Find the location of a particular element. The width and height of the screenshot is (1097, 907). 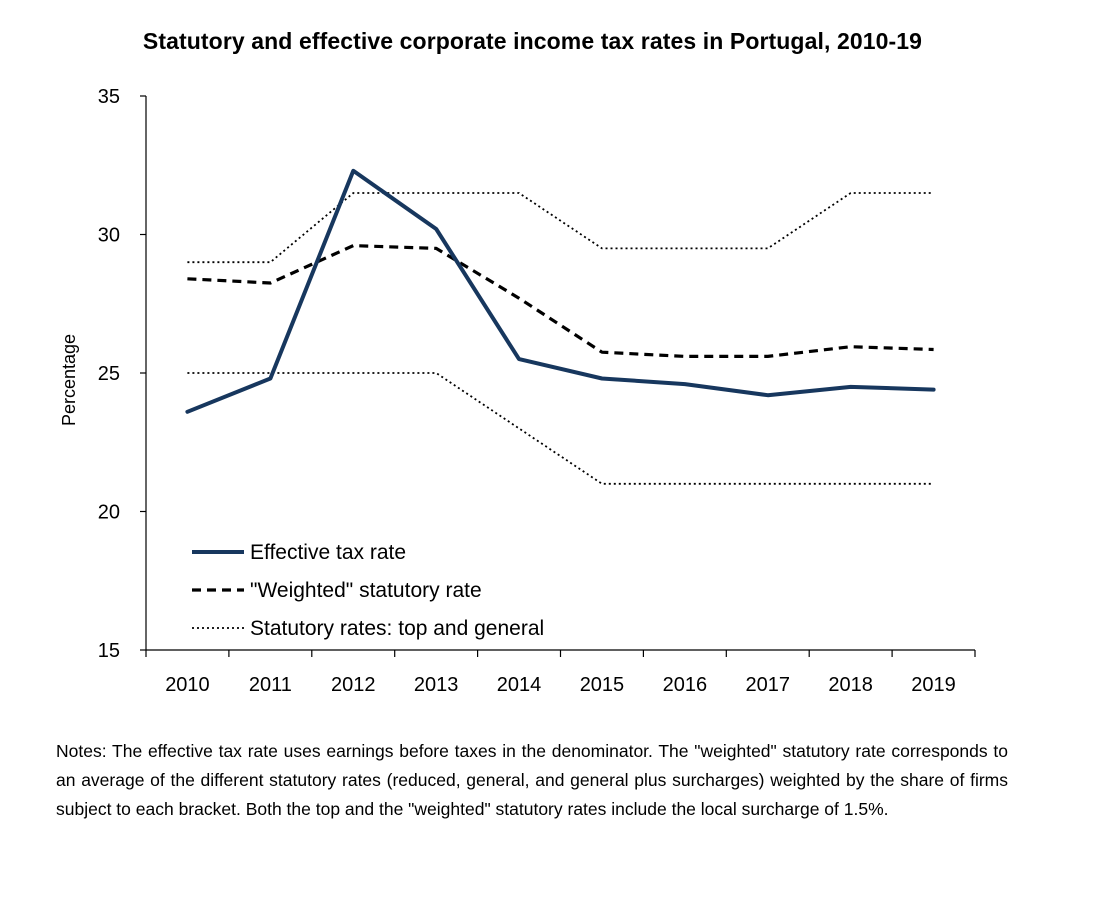

x-tick-label: 2013 is located at coordinates (436, 685).